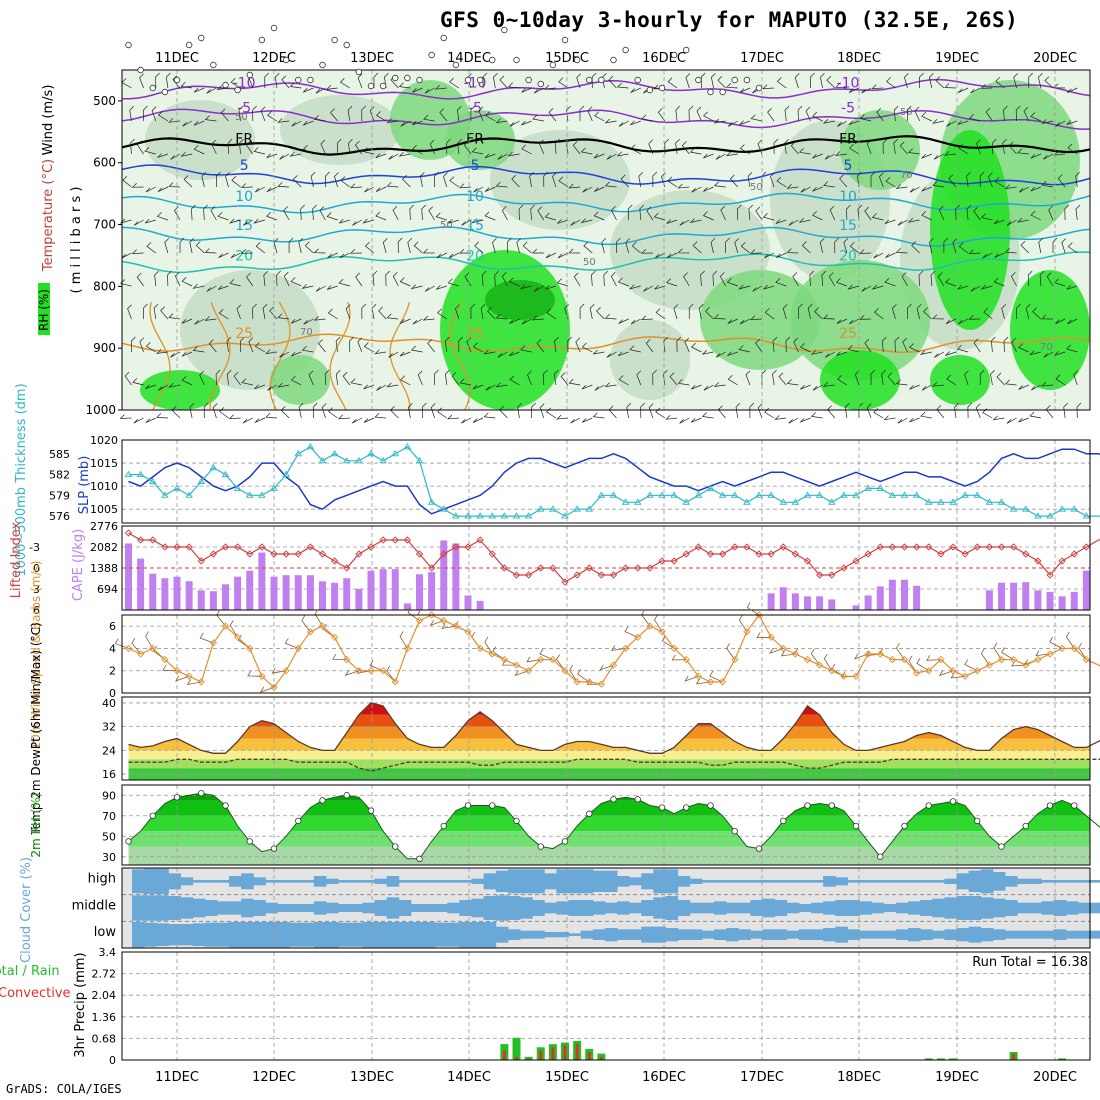 The height and width of the screenshot is (1100, 1100). I want to click on wind-tick-label-3: 6, so click(112, 626).